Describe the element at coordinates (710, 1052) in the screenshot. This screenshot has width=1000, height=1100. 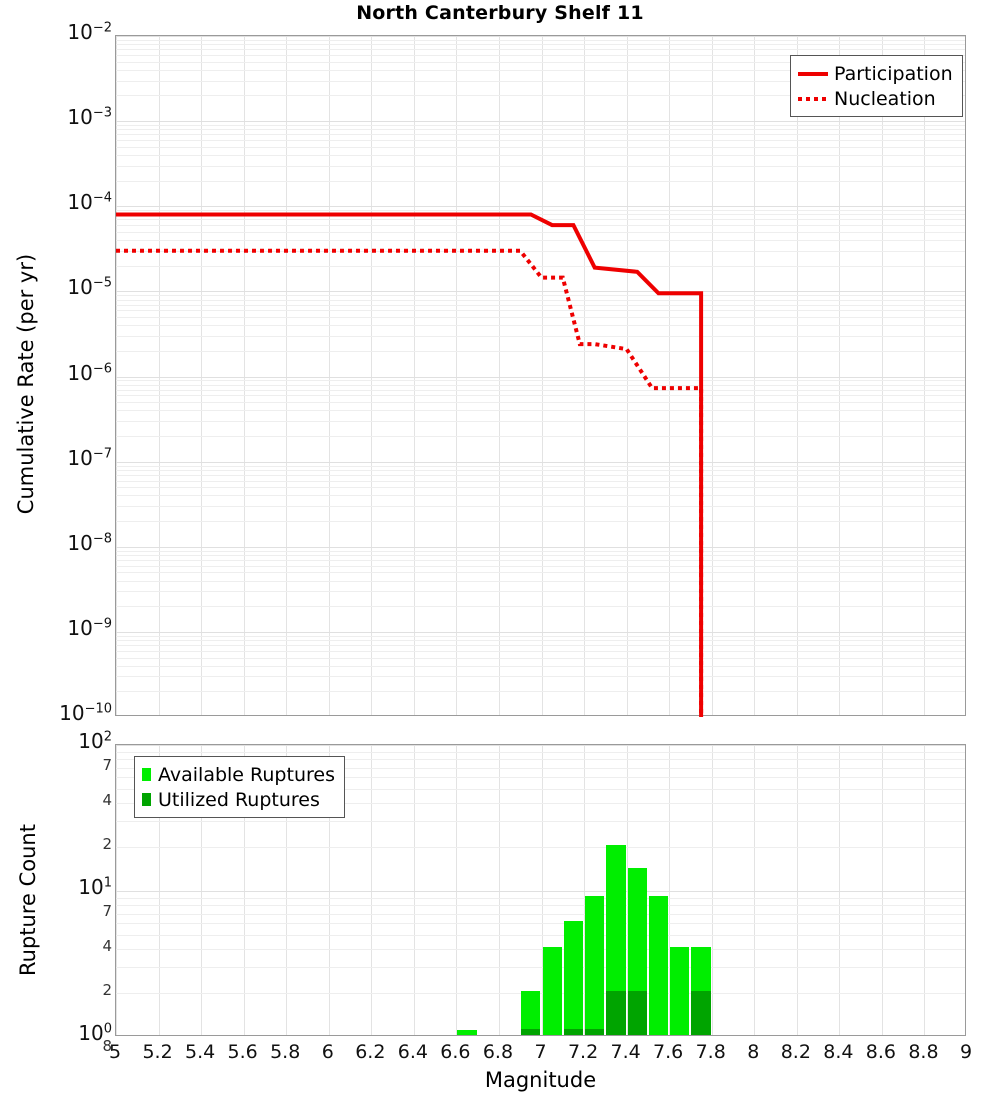
I see `x-tick-label: 7.8` at that location.